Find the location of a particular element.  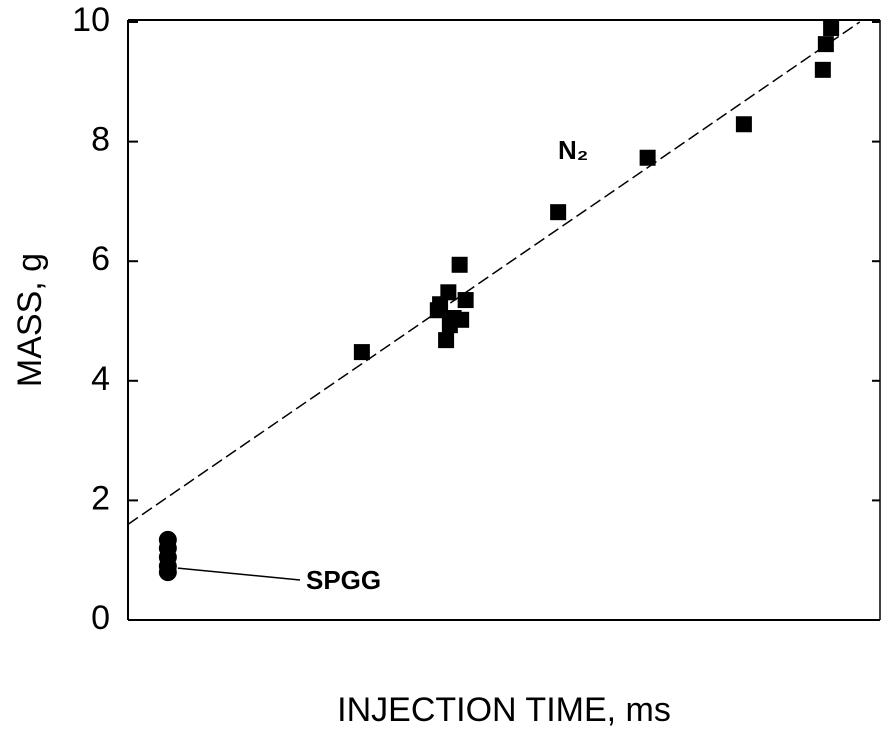

y-tick-label: 2 is located at coordinates (100, 498).